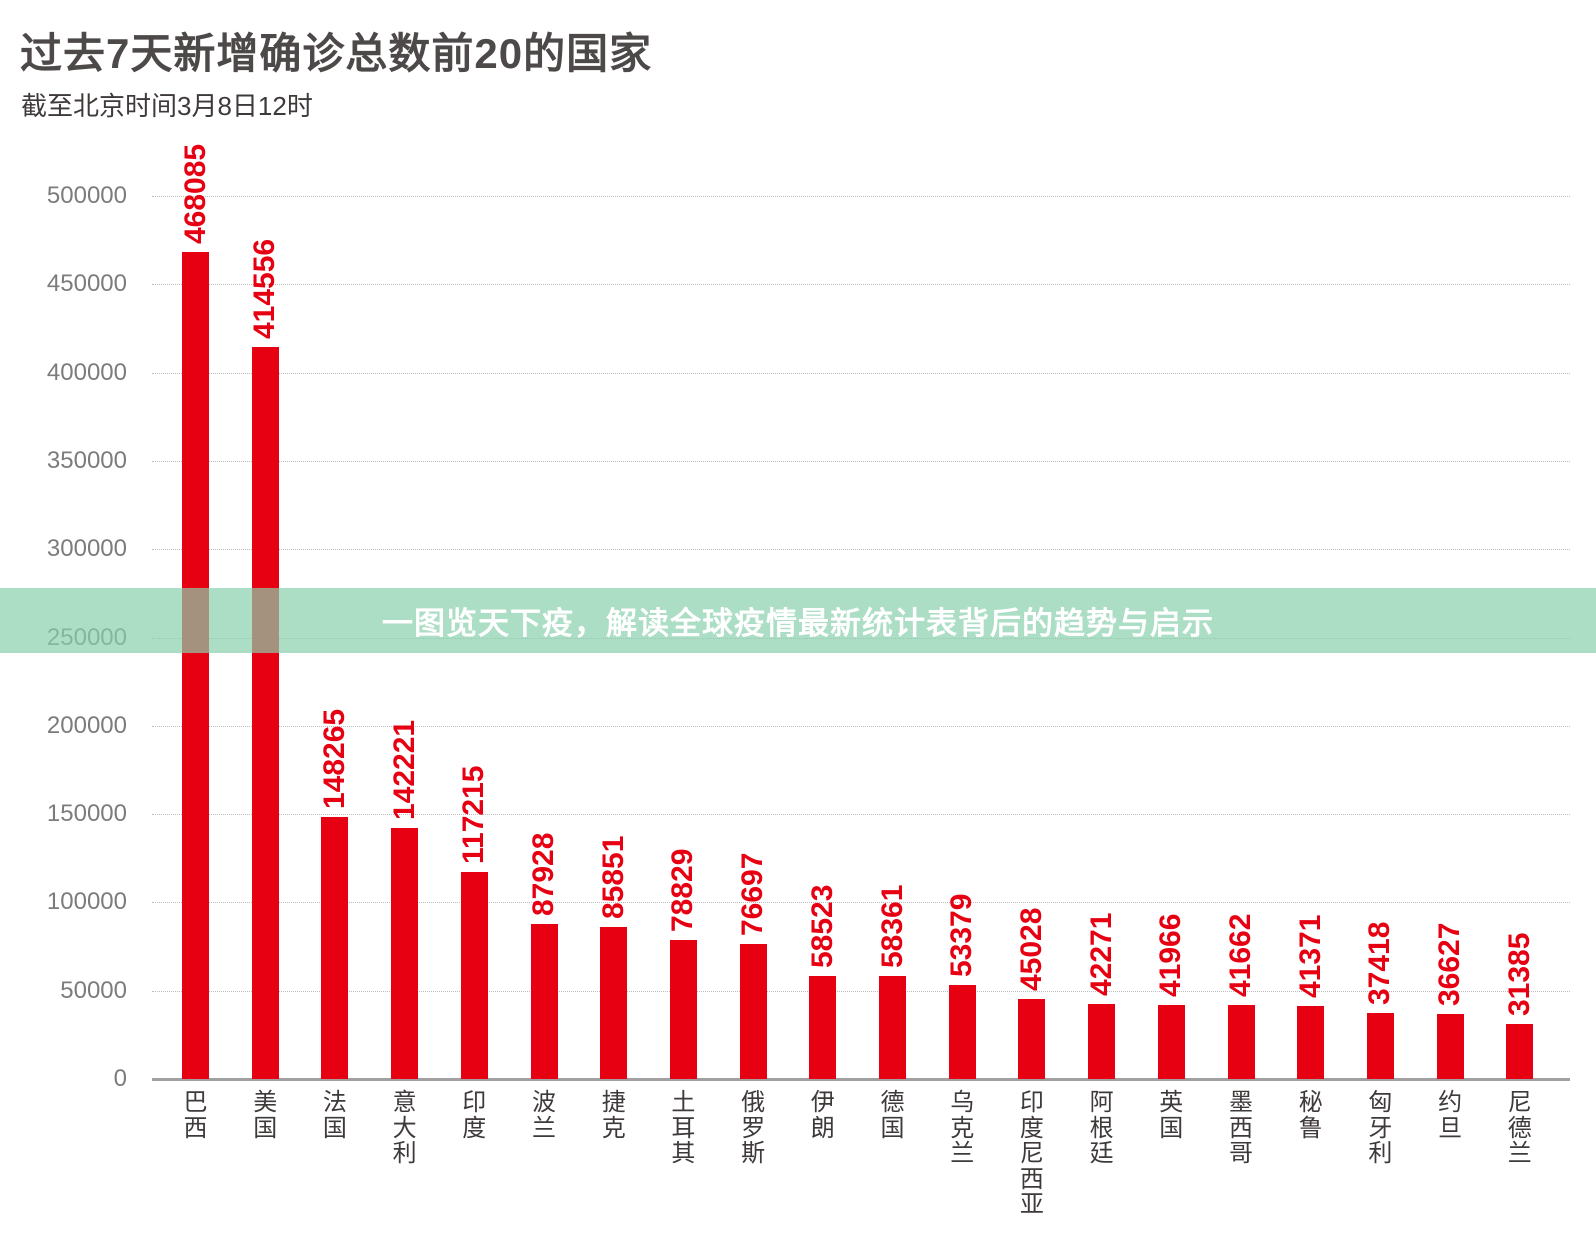 The width and height of the screenshot is (1596, 1242). Describe the element at coordinates (1101, 954) in the screenshot. I see `bar-value-label: 42271` at that location.